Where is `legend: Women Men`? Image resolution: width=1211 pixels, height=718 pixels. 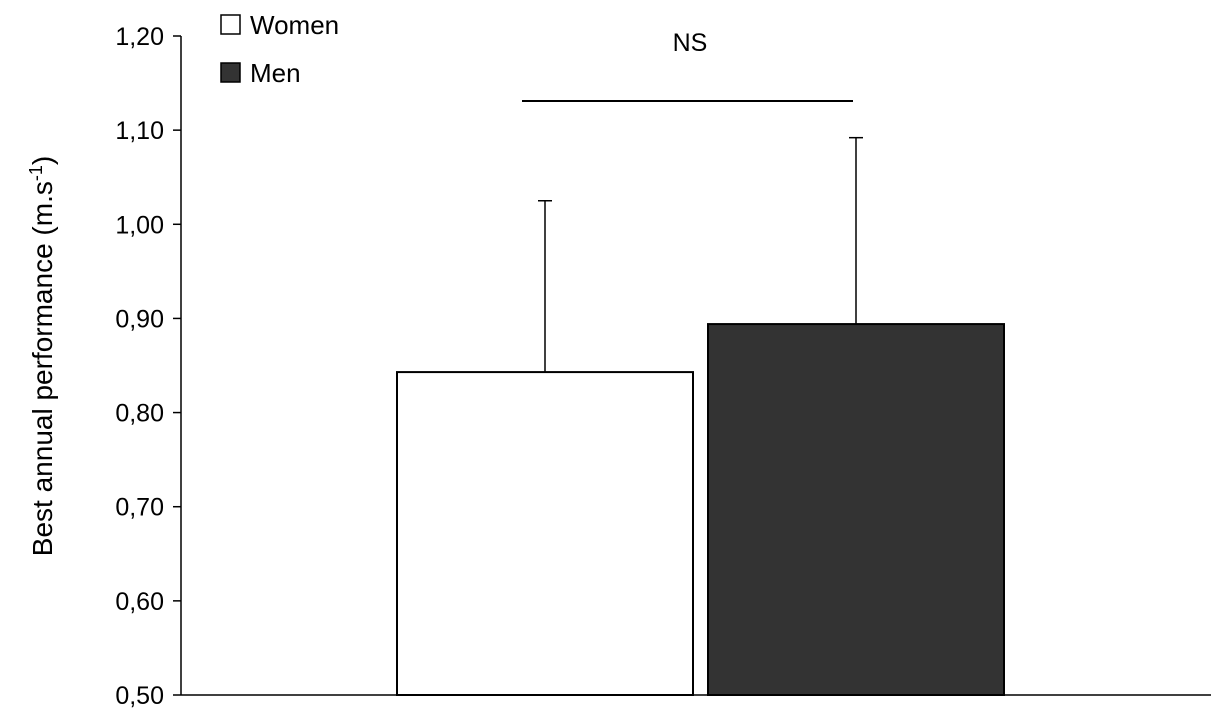
legend: Women Men is located at coordinates (279, 49).